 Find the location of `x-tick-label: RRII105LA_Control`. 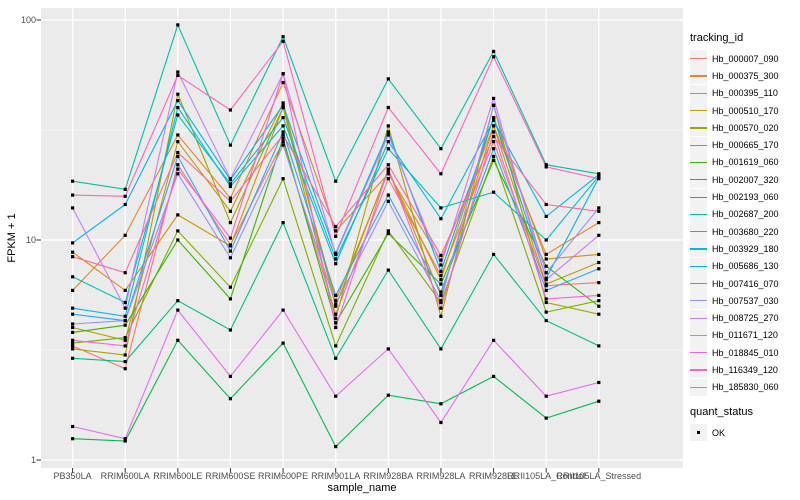

x-tick-label: RRII105LA_Control is located at coordinates (546, 476).